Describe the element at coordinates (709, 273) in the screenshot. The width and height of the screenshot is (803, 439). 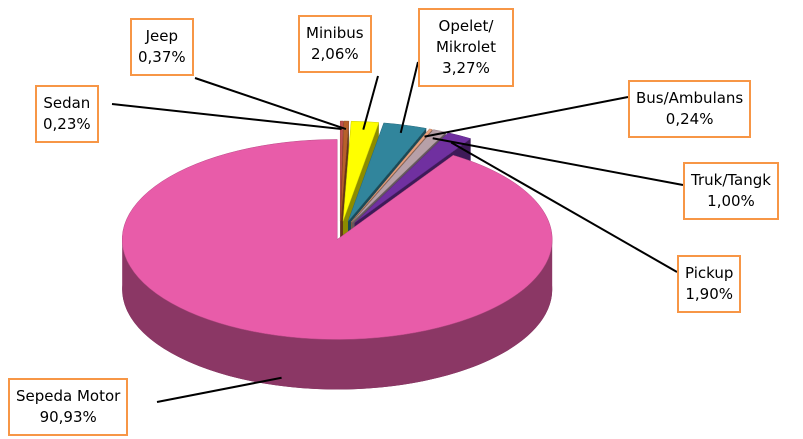
I see `category-name: Pickup` at that location.